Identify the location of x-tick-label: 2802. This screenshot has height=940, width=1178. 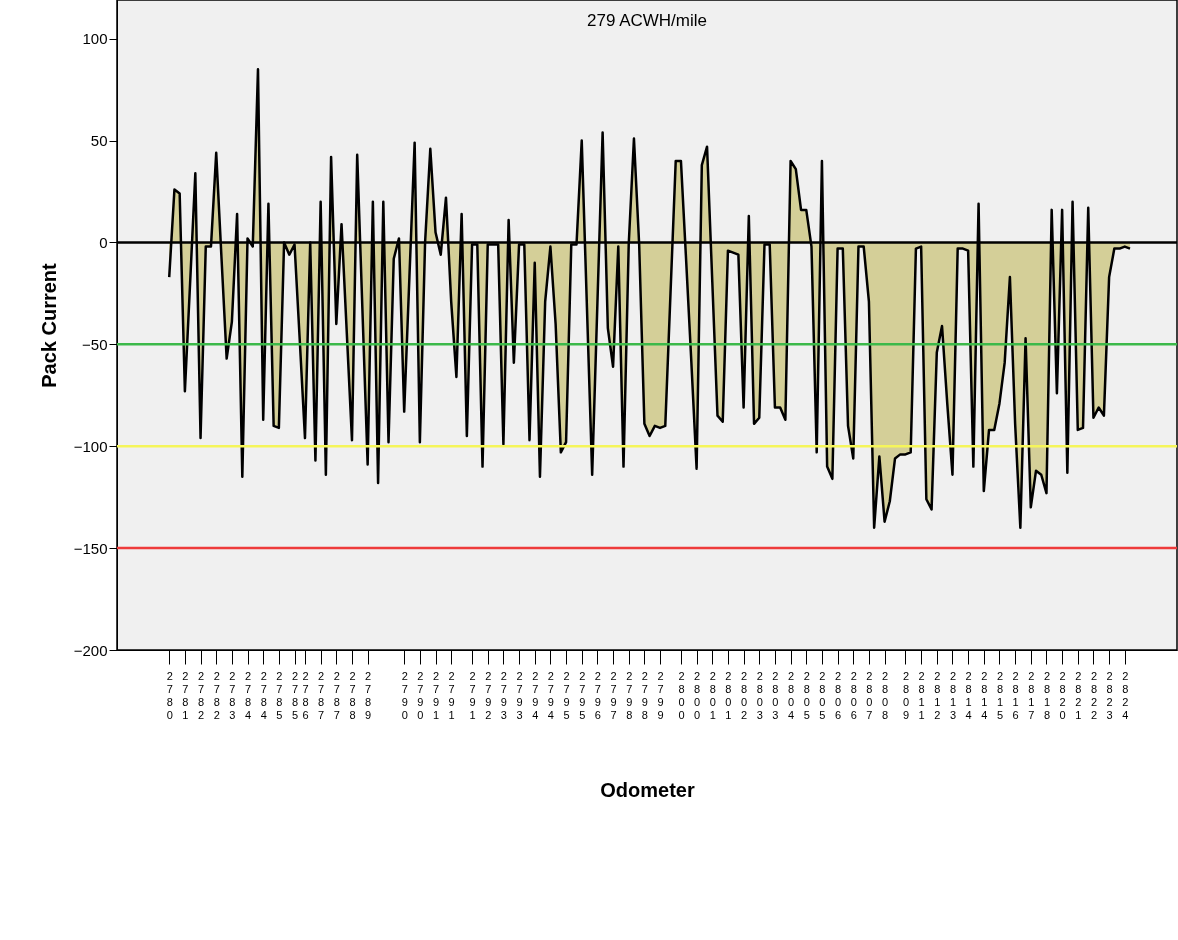
(744, 695).